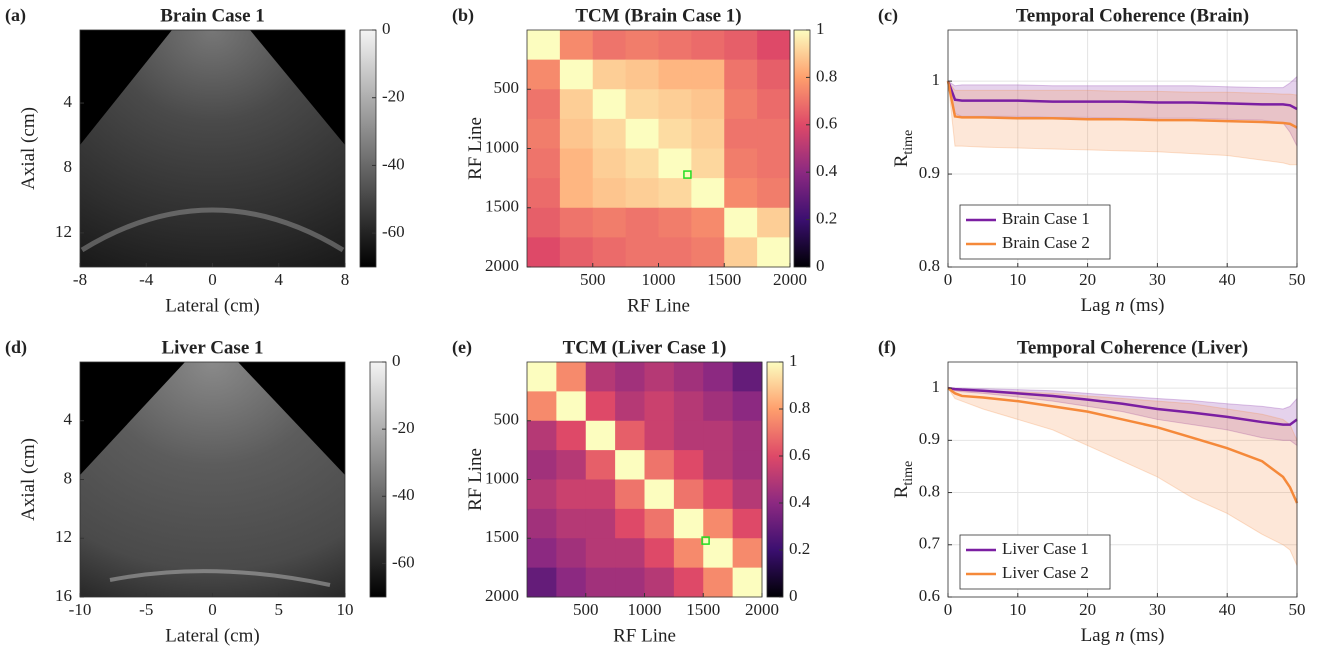 This screenshot has width=1329, height=667. I want to click on x-axis-label-part: n, so click(1120, 305).